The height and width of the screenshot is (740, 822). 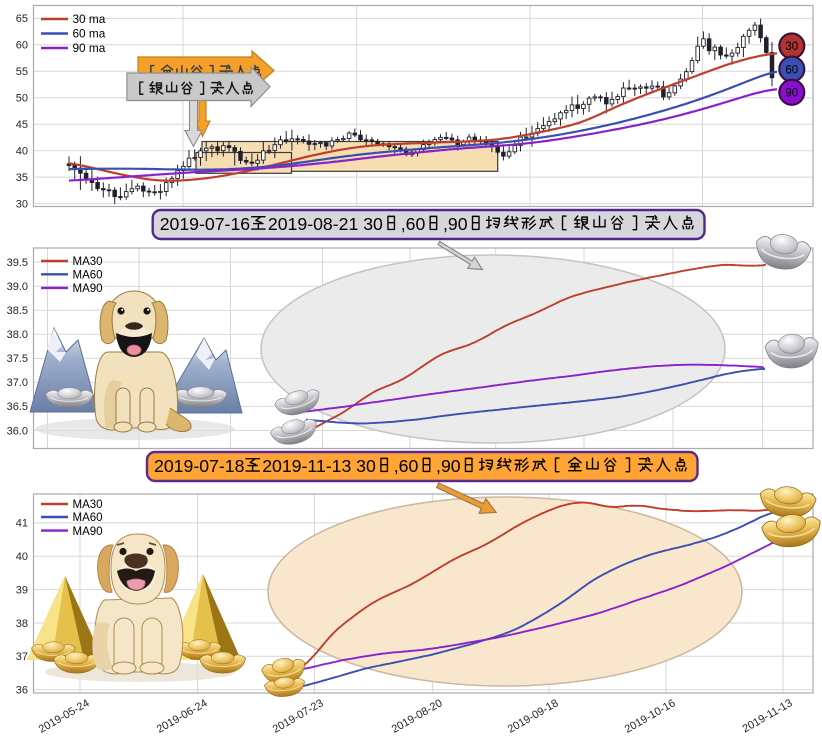 I want to click on svg-text: 41, so click(x=22, y=524).